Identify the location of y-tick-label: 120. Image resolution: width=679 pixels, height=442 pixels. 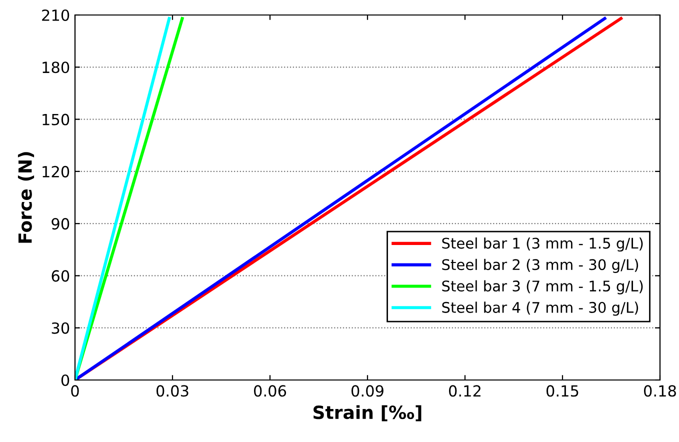
(56, 172).